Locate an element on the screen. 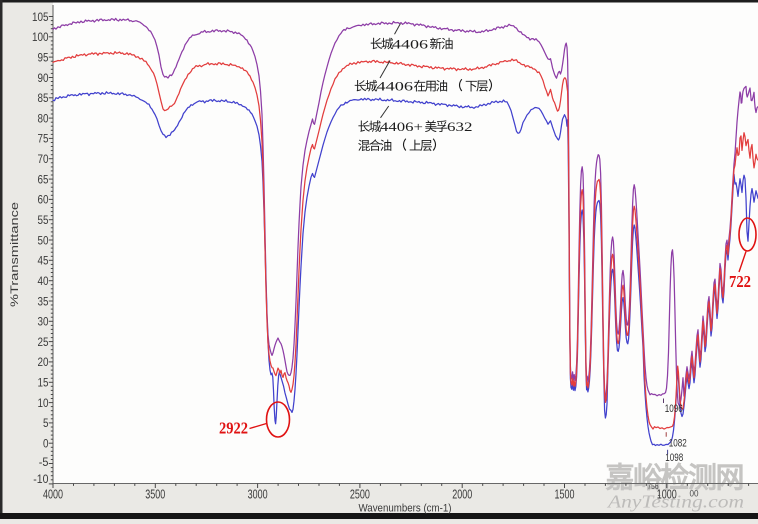 The image size is (758, 524). svg-text: 60 is located at coordinates (43, 200).